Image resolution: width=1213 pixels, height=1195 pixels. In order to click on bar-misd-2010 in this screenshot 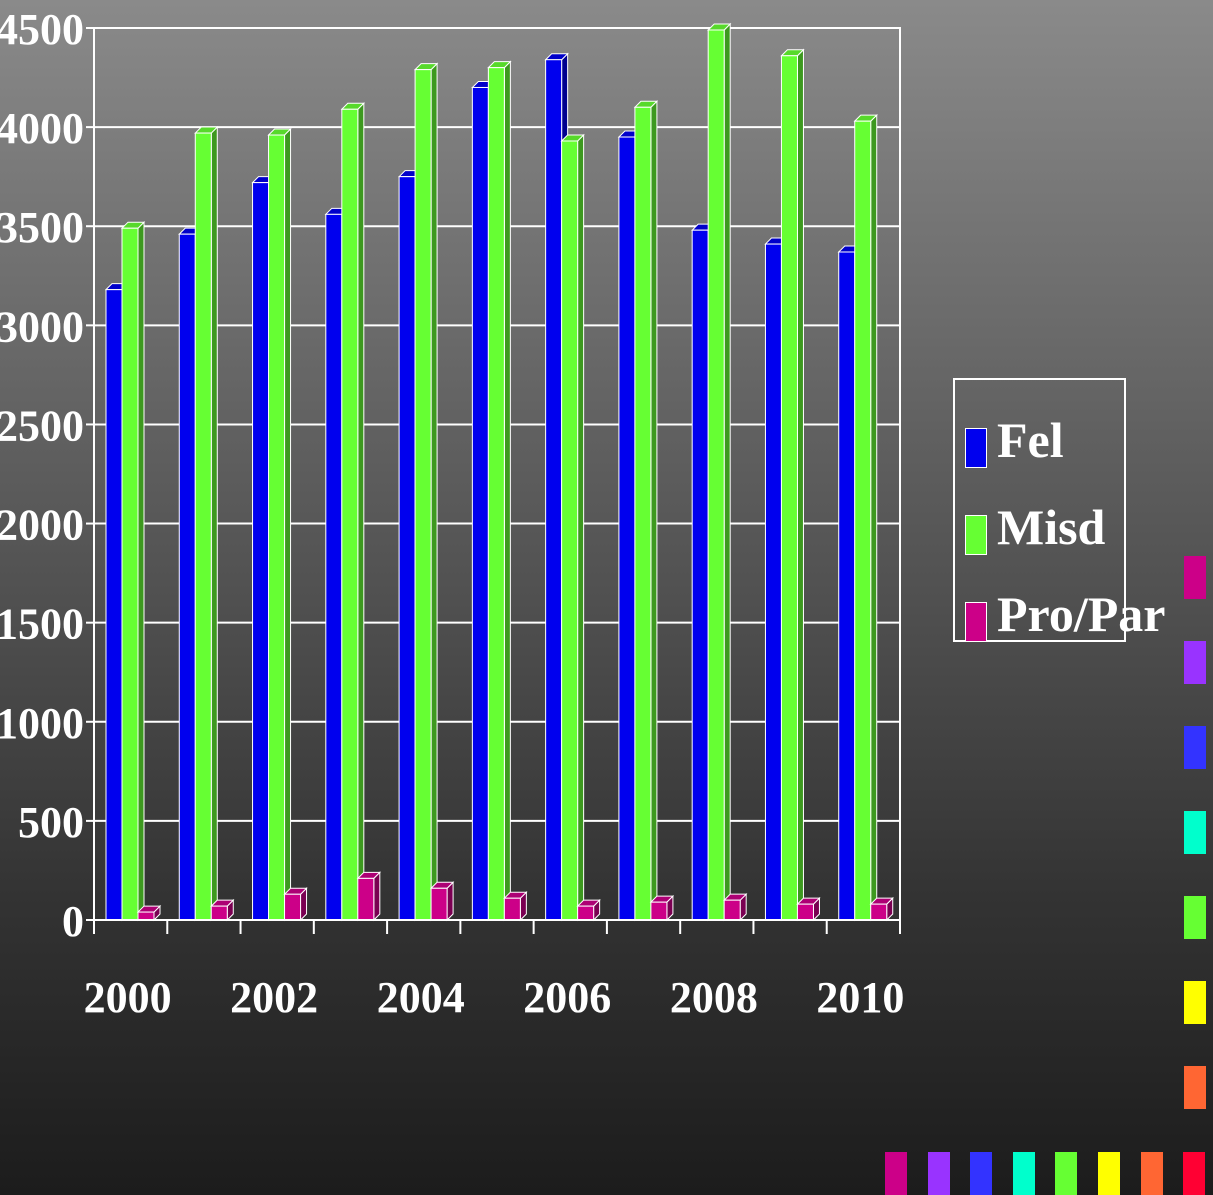, I will do `click(865, 517)`.